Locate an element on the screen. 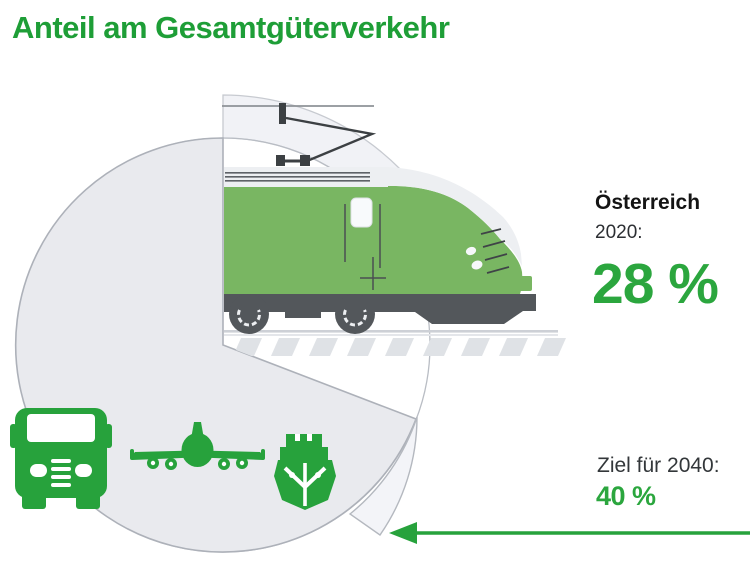 The image size is (750, 571). stat-value-2020: 28 % is located at coordinates (655, 284).